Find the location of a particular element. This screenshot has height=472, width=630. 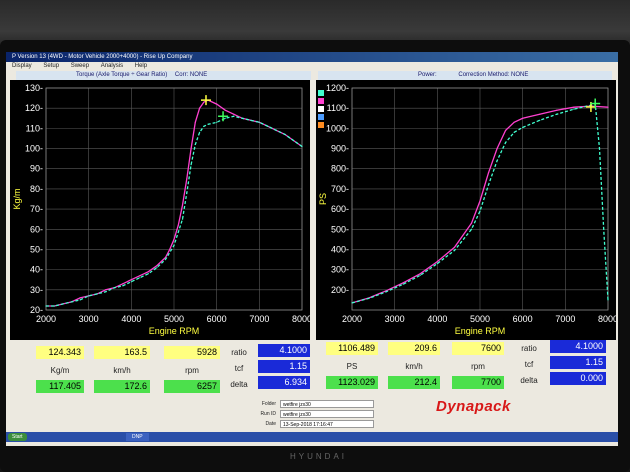

menu-item: Setup is located at coordinates (51, 66).